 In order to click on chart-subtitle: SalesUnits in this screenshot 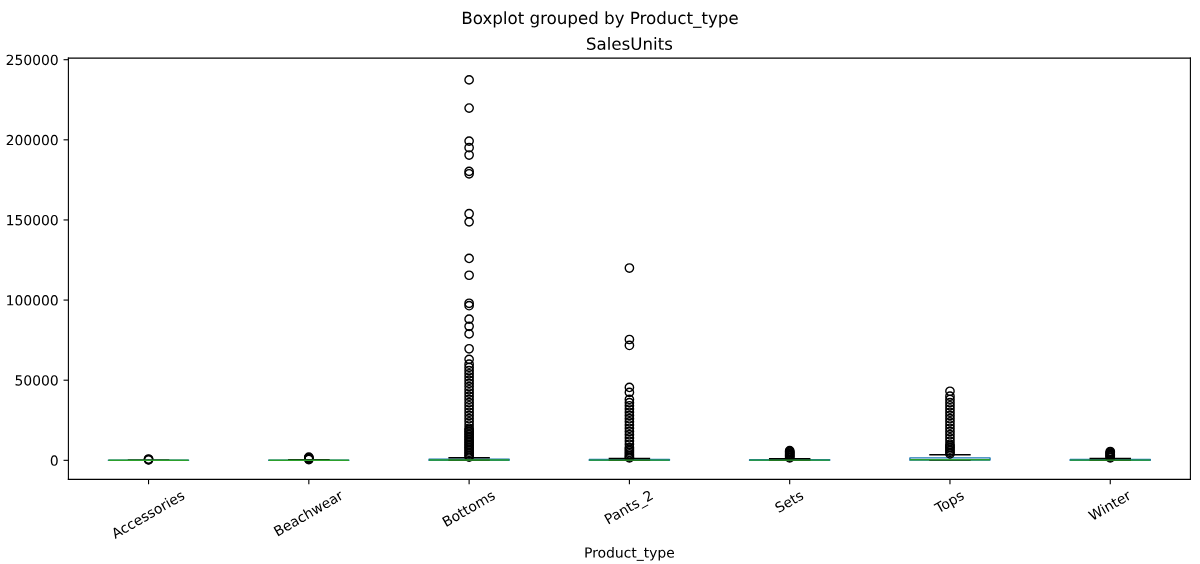, I will do `click(630, 43)`.